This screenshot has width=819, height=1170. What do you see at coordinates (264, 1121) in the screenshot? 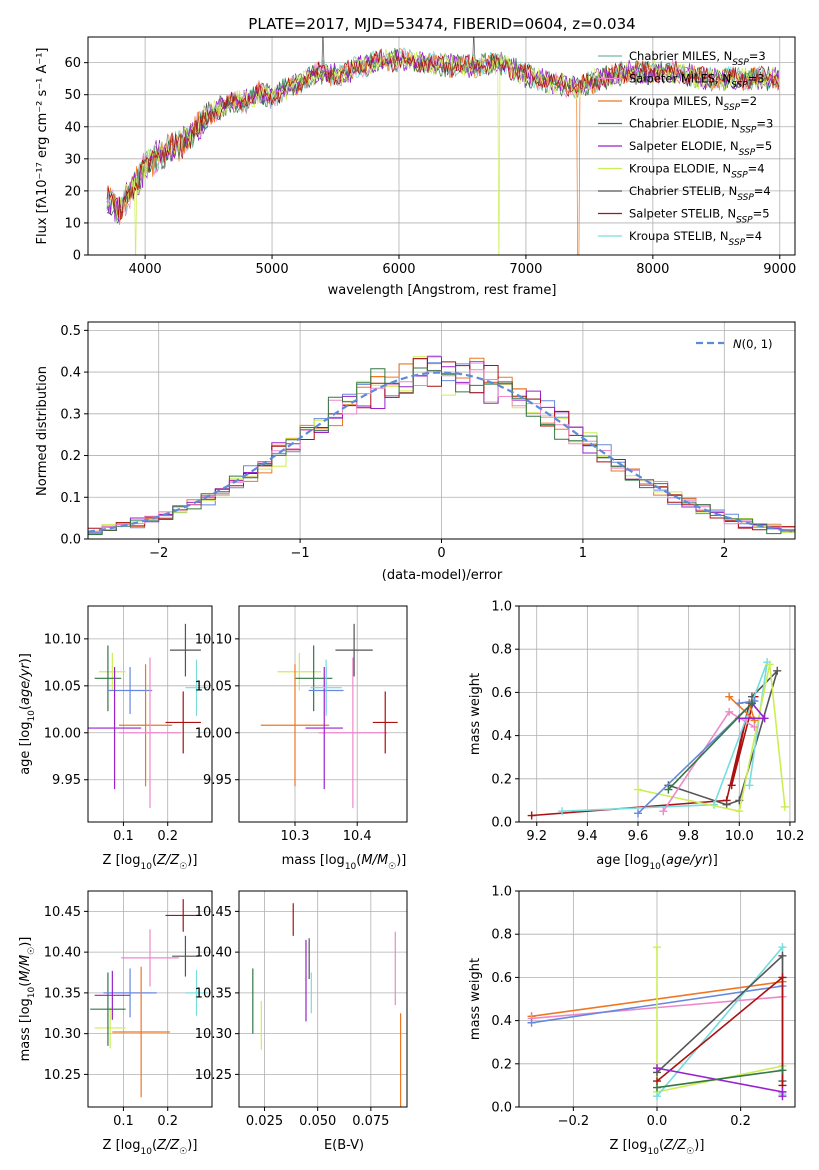
I see `x-tick-label: 0.025` at bounding box center [264, 1121].